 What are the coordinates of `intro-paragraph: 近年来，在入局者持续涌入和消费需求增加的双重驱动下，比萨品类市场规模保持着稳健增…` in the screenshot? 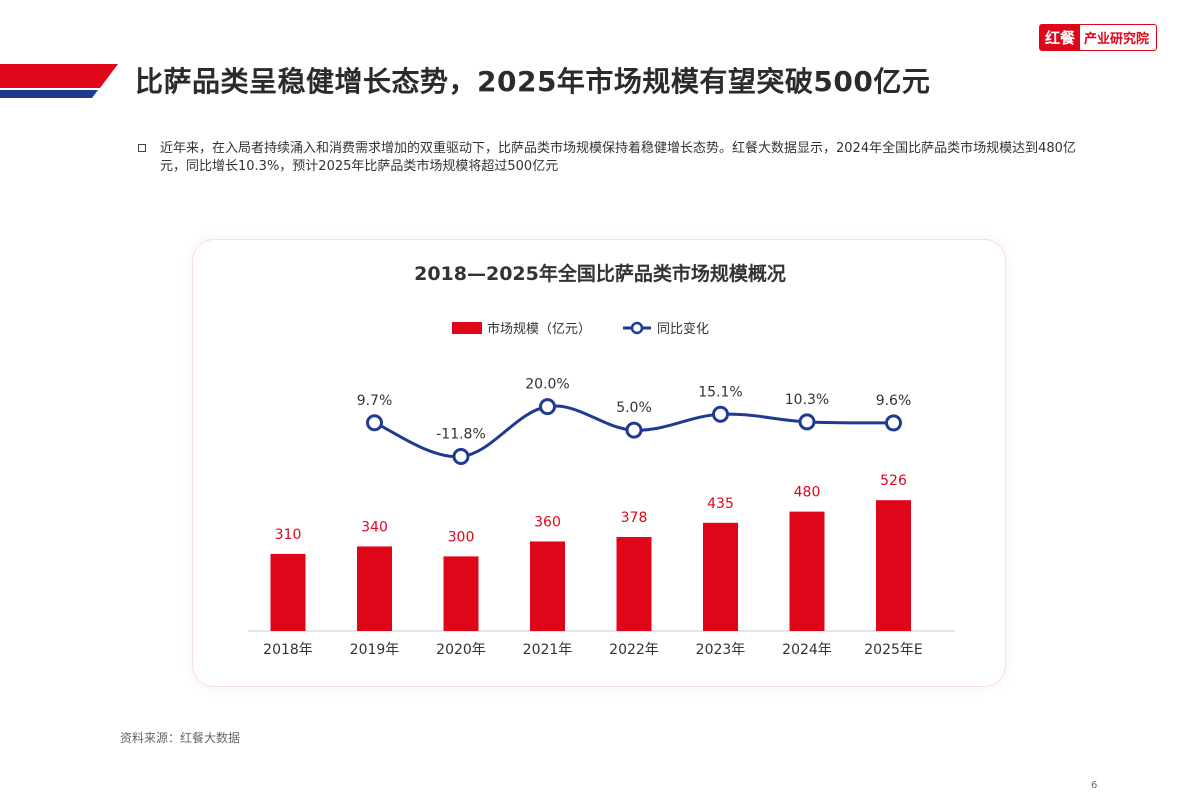 It's located at (618, 158).